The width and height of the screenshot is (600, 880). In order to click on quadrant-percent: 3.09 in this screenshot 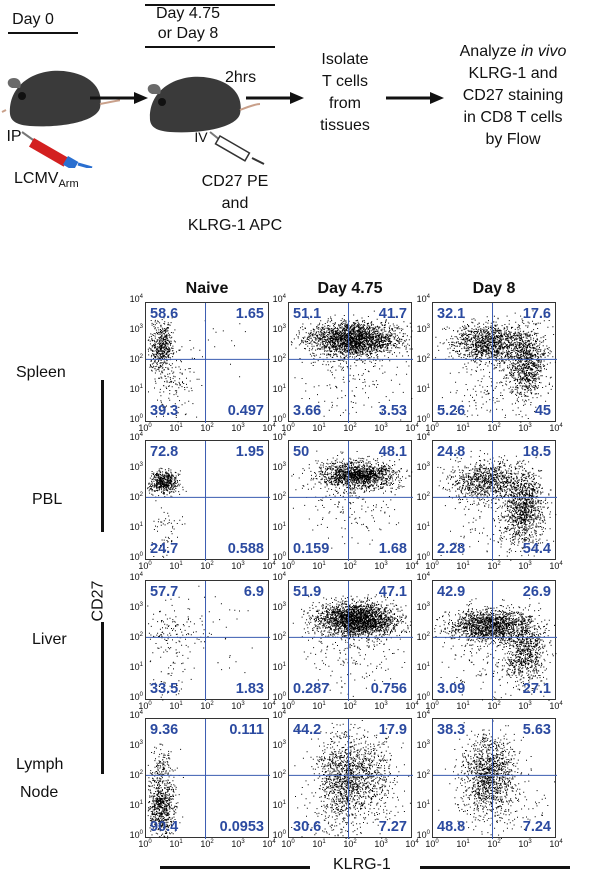, I will do `click(451, 689)`.